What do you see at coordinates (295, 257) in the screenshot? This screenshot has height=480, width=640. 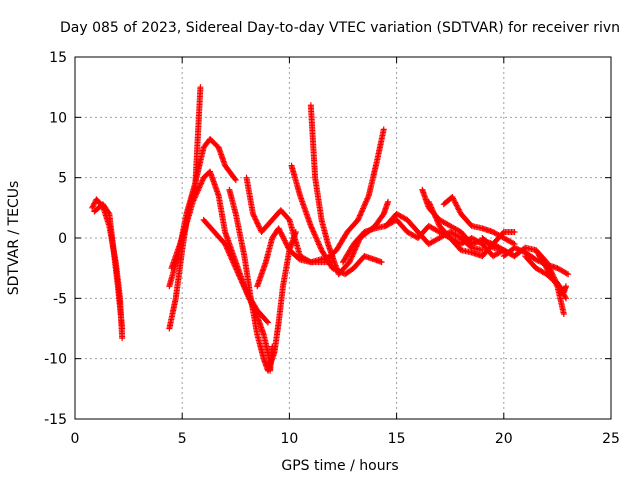 I see `series-pass-i` at bounding box center [295, 257].